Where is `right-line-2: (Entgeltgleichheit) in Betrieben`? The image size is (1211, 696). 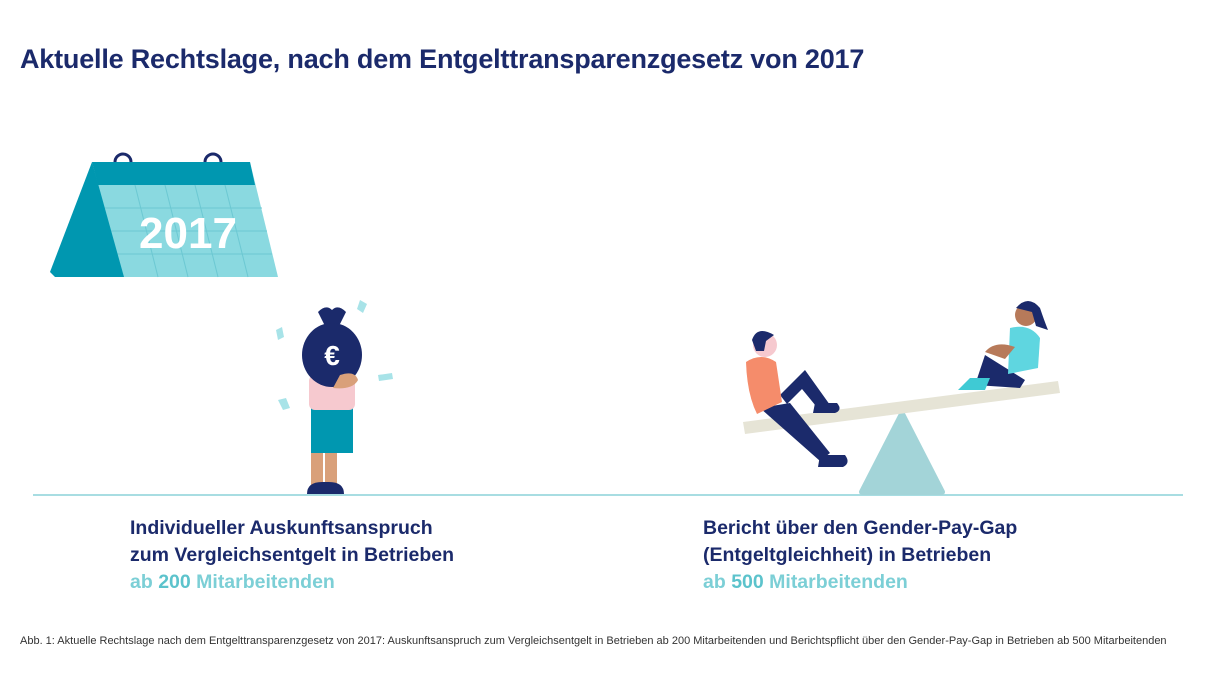 right-line-2: (Entgeltgleichheit) in Betrieben is located at coordinates (847, 555).